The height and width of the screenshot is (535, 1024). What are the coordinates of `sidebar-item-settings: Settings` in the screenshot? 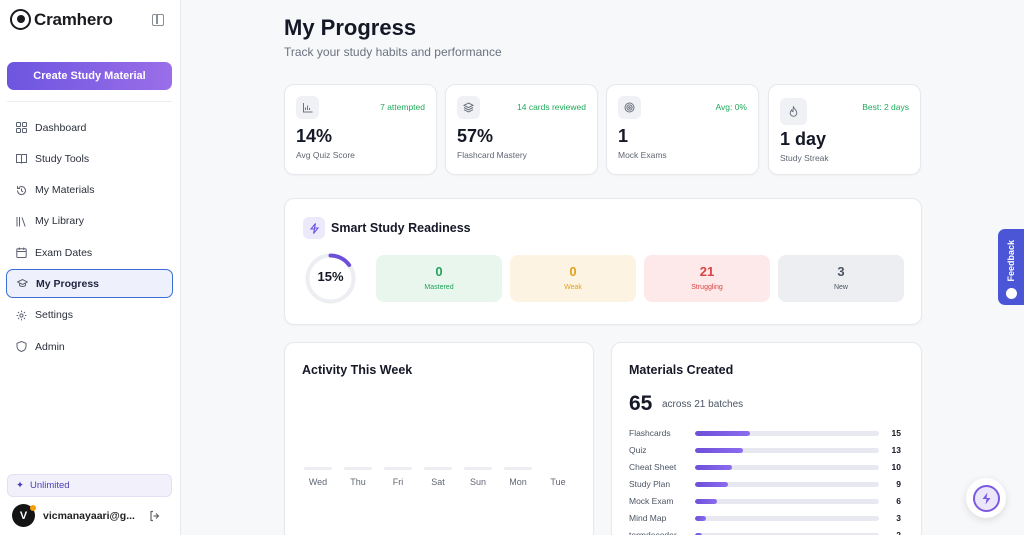 It's located at (89, 315).